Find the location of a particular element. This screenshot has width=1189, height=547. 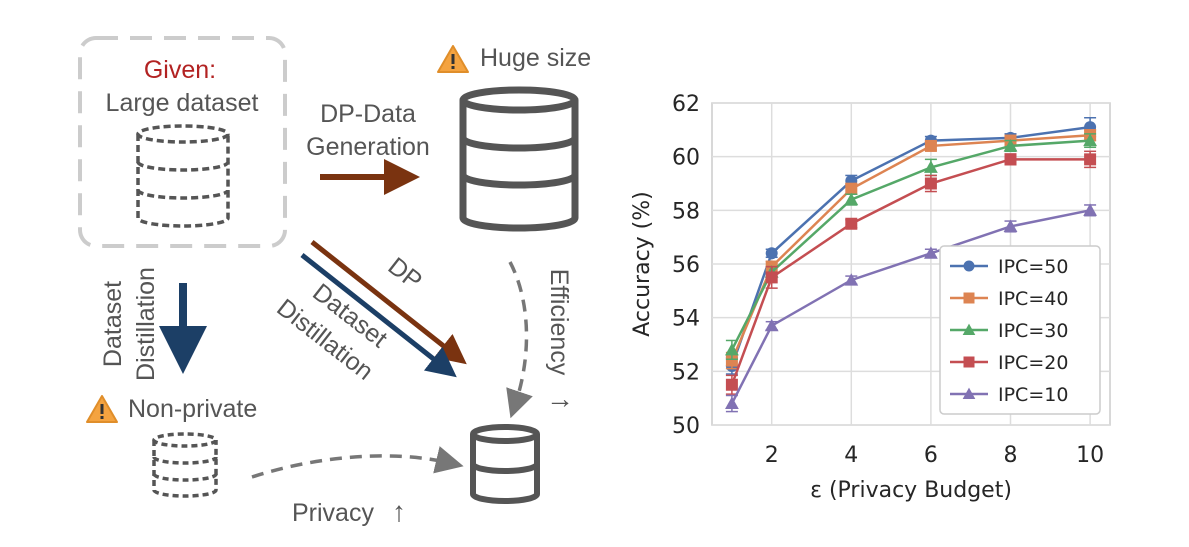

privacy-label: Privacy is located at coordinates (333, 513).